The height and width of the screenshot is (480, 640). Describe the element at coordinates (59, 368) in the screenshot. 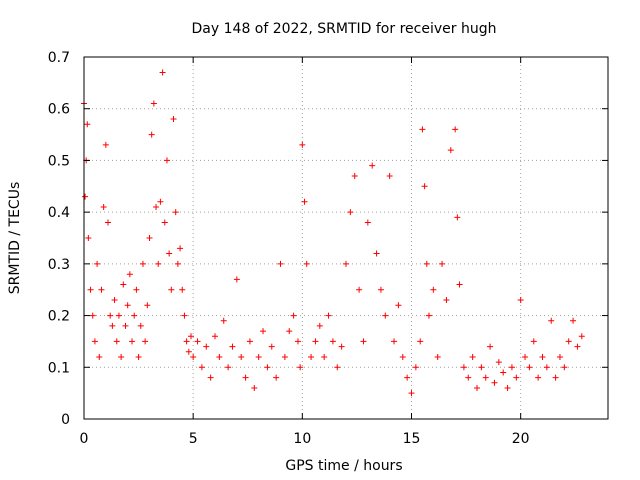

I see `y-tick-label: 0.1` at that location.